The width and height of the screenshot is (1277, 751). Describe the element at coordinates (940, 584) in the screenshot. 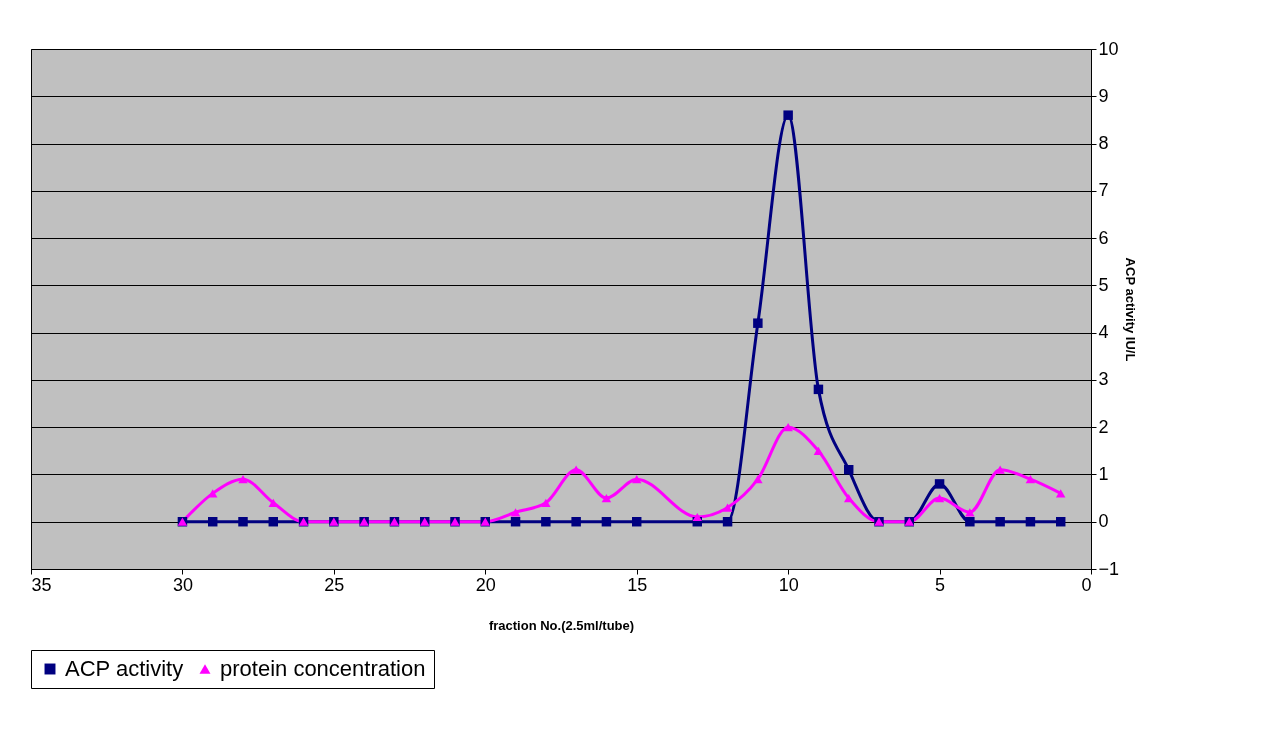

I see `x-tick-label: 5` at that location.